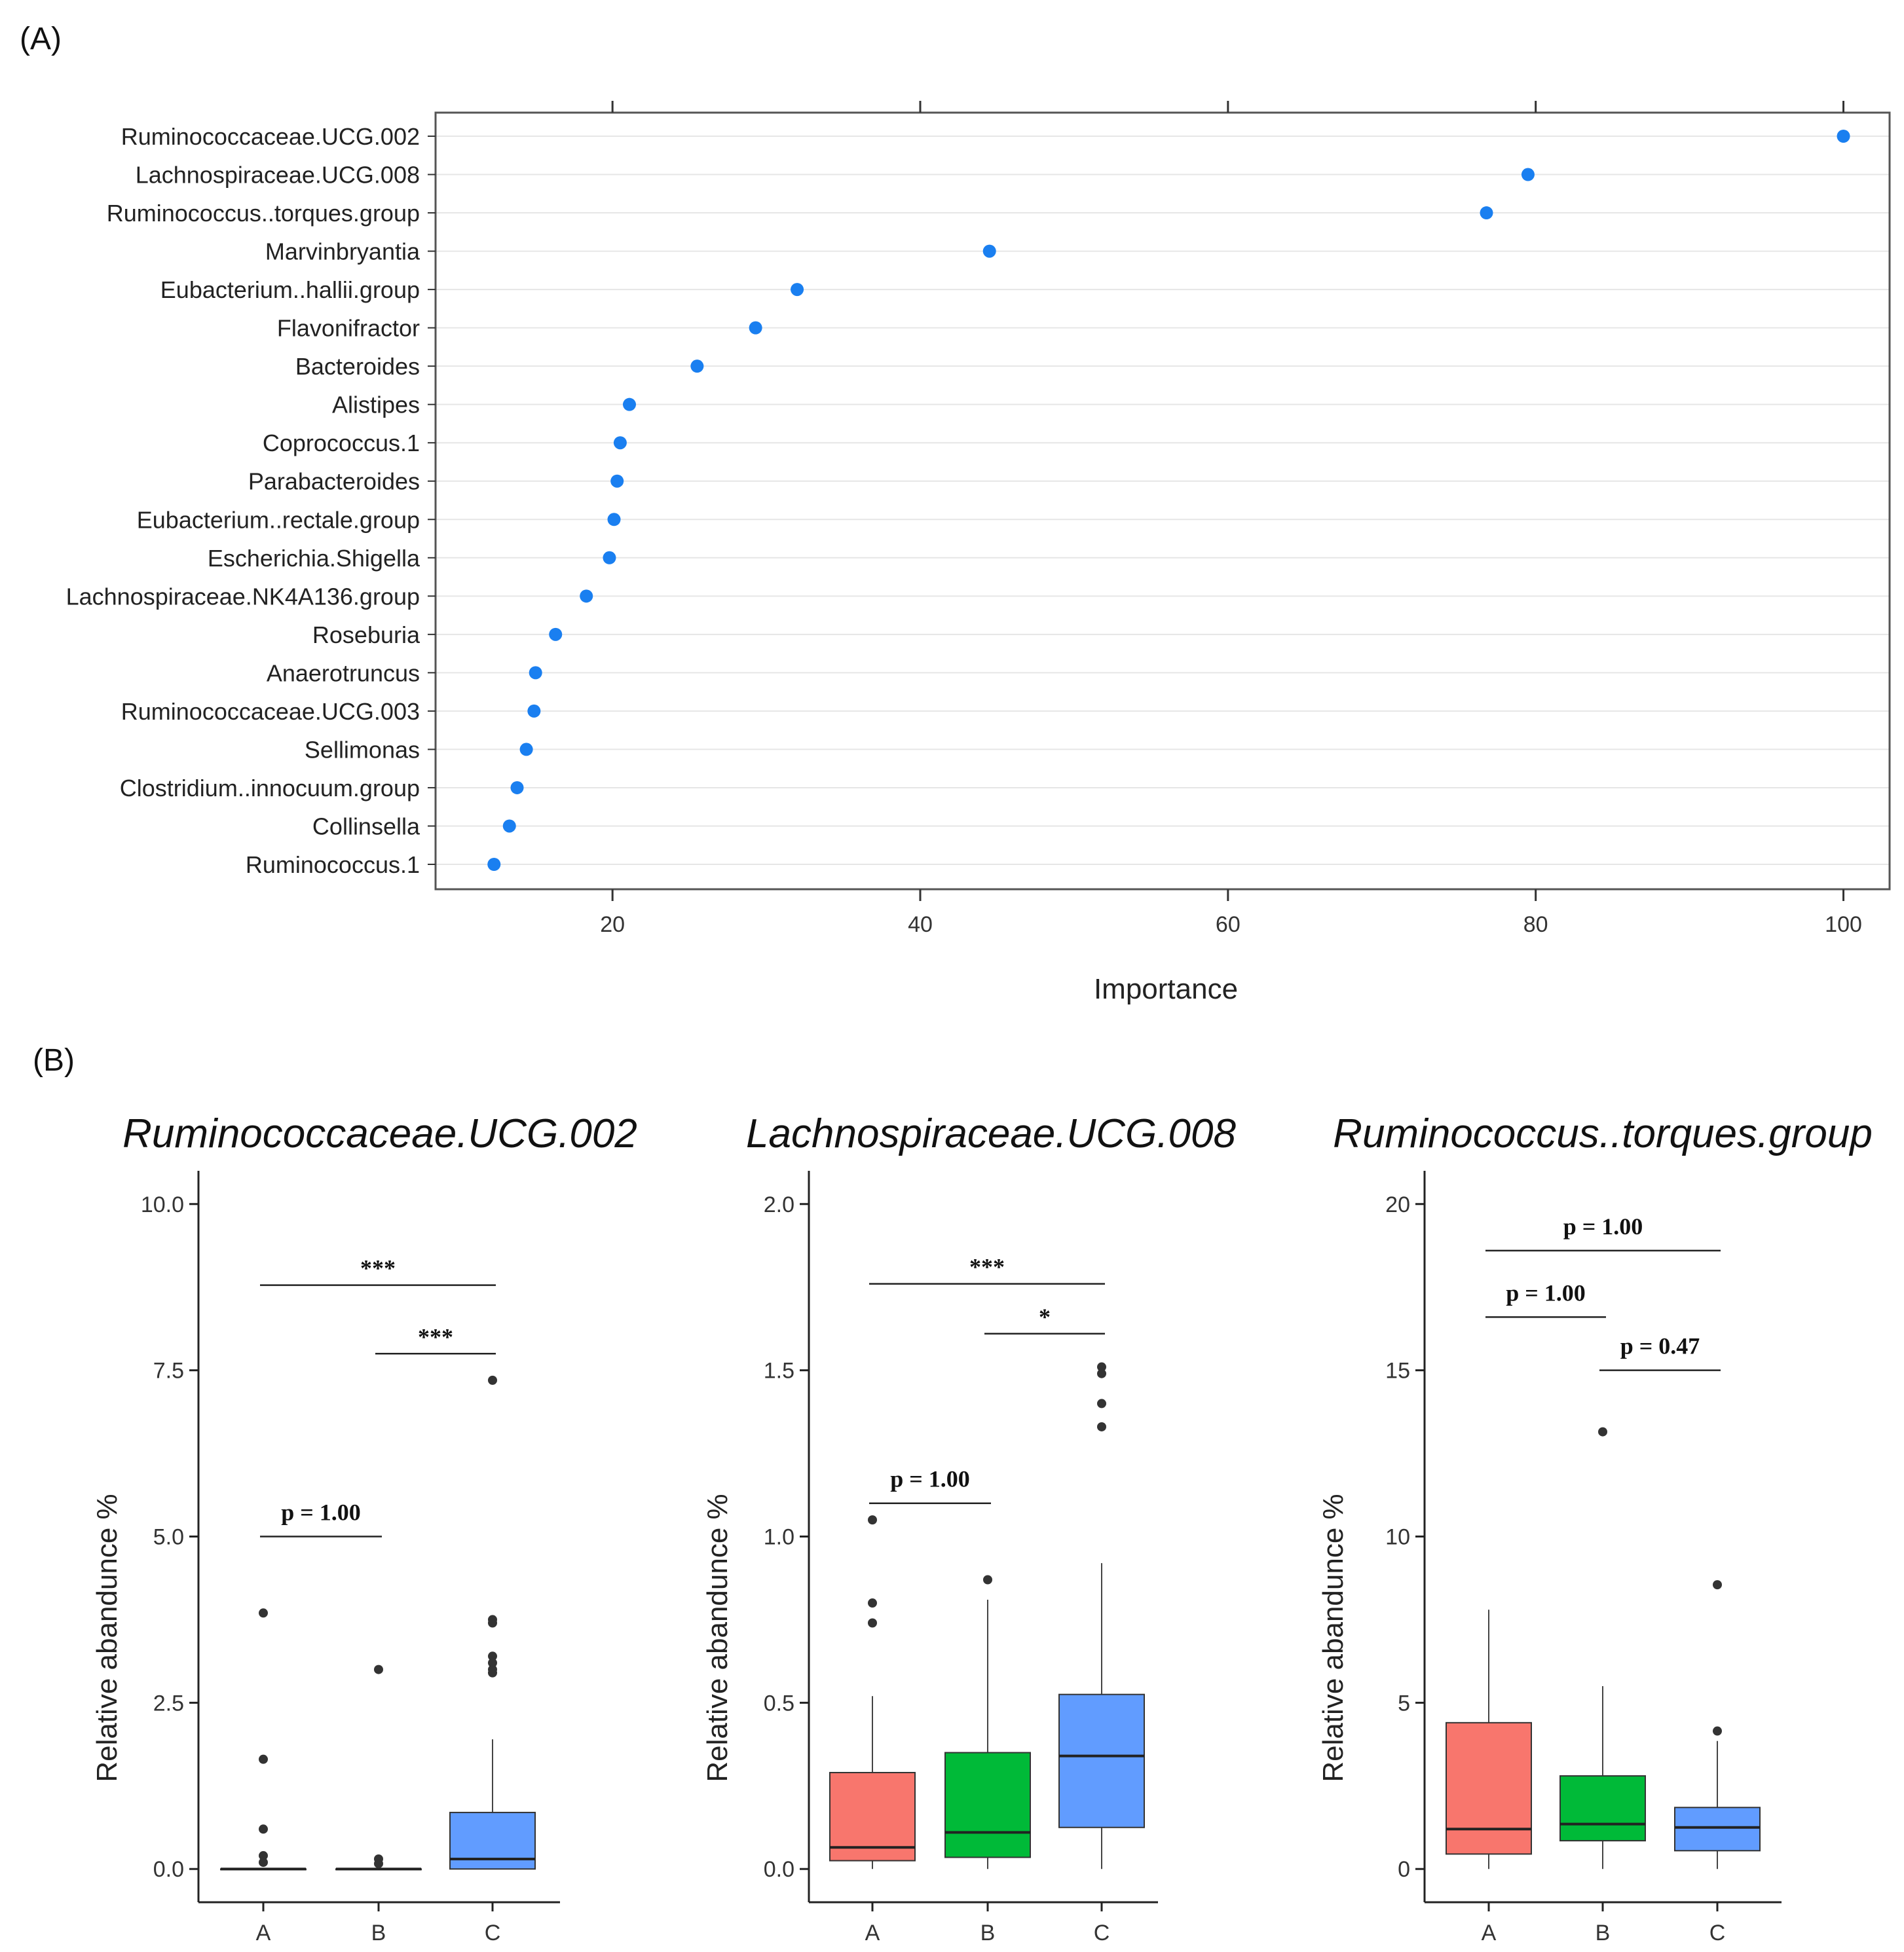  What do you see at coordinates (290, 289) in the screenshot?
I see `category-label: Eubacterium..hallii.group` at bounding box center [290, 289].